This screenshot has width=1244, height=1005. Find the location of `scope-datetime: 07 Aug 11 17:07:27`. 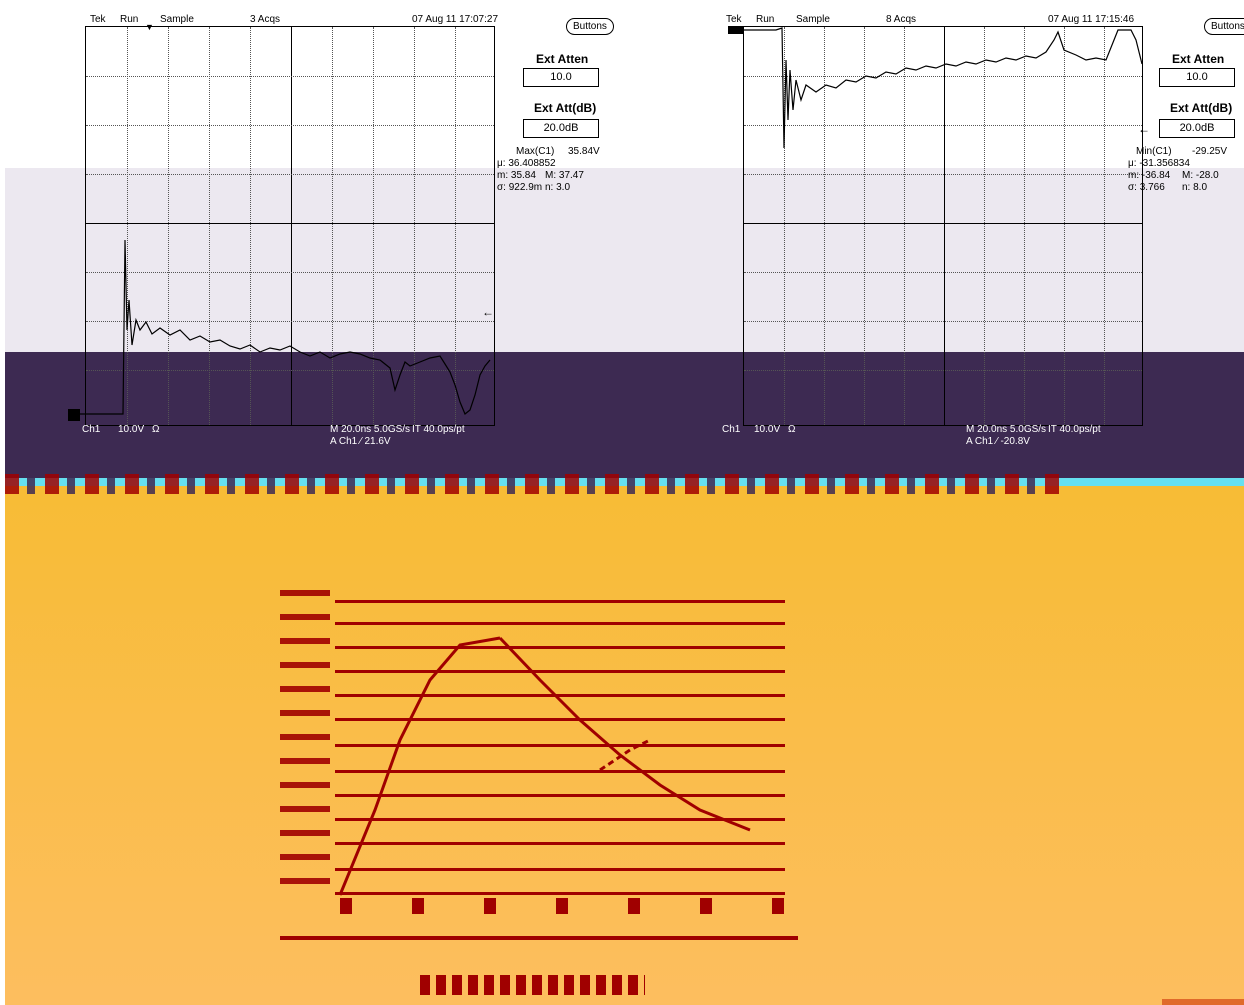

scope-datetime: 07 Aug 11 17:07:27 is located at coordinates (455, 19).